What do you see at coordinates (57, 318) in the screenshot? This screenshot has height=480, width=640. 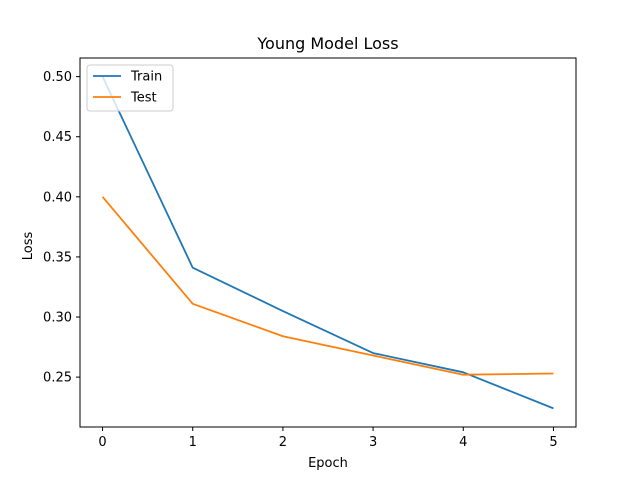 I see `y-tick-label: 0.30` at bounding box center [57, 318].